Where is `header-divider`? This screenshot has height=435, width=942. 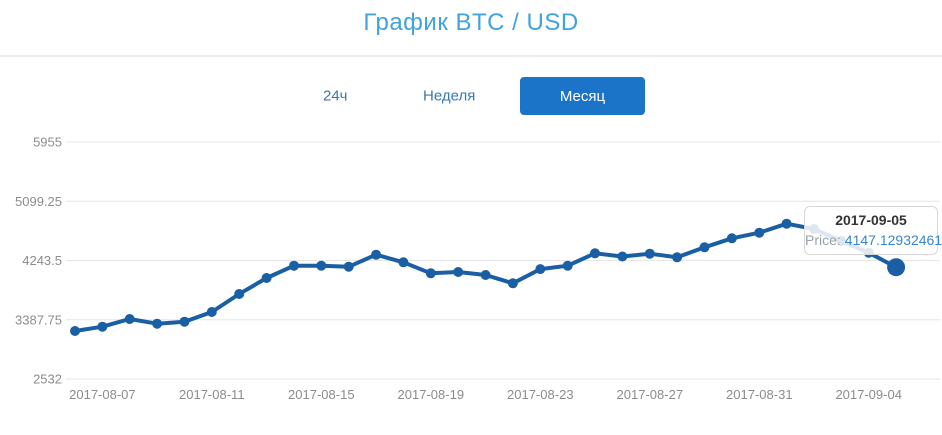
header-divider is located at coordinates (471, 56).